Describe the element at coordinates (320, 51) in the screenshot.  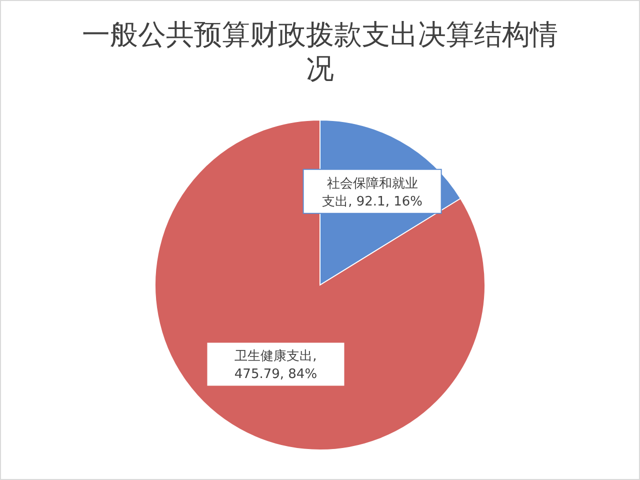
I see `chart-title: 一般公共预算财政拨款支出决算结构情况` at that location.